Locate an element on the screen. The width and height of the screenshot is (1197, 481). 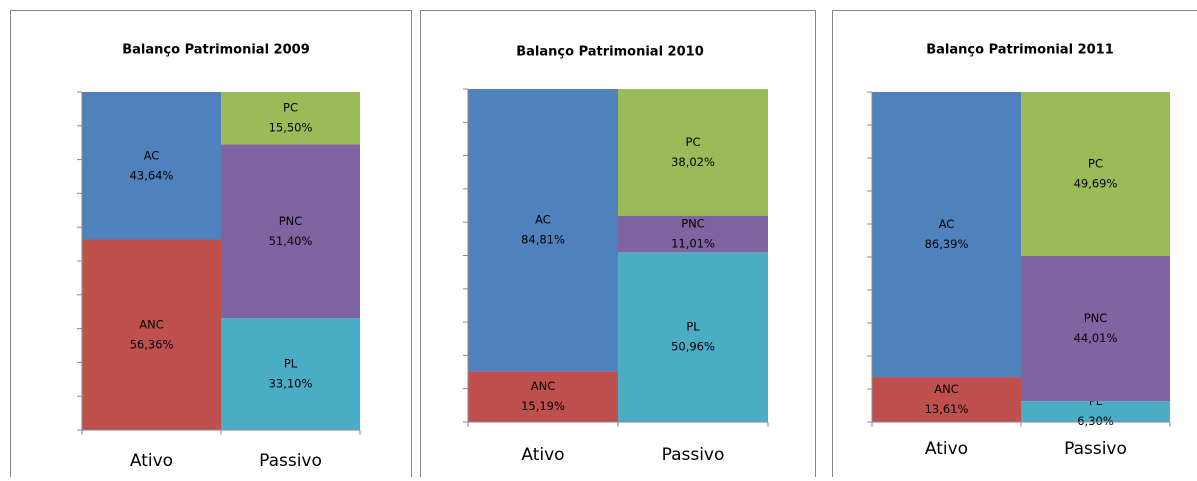
data-label: 15,19% is located at coordinates (543, 406).